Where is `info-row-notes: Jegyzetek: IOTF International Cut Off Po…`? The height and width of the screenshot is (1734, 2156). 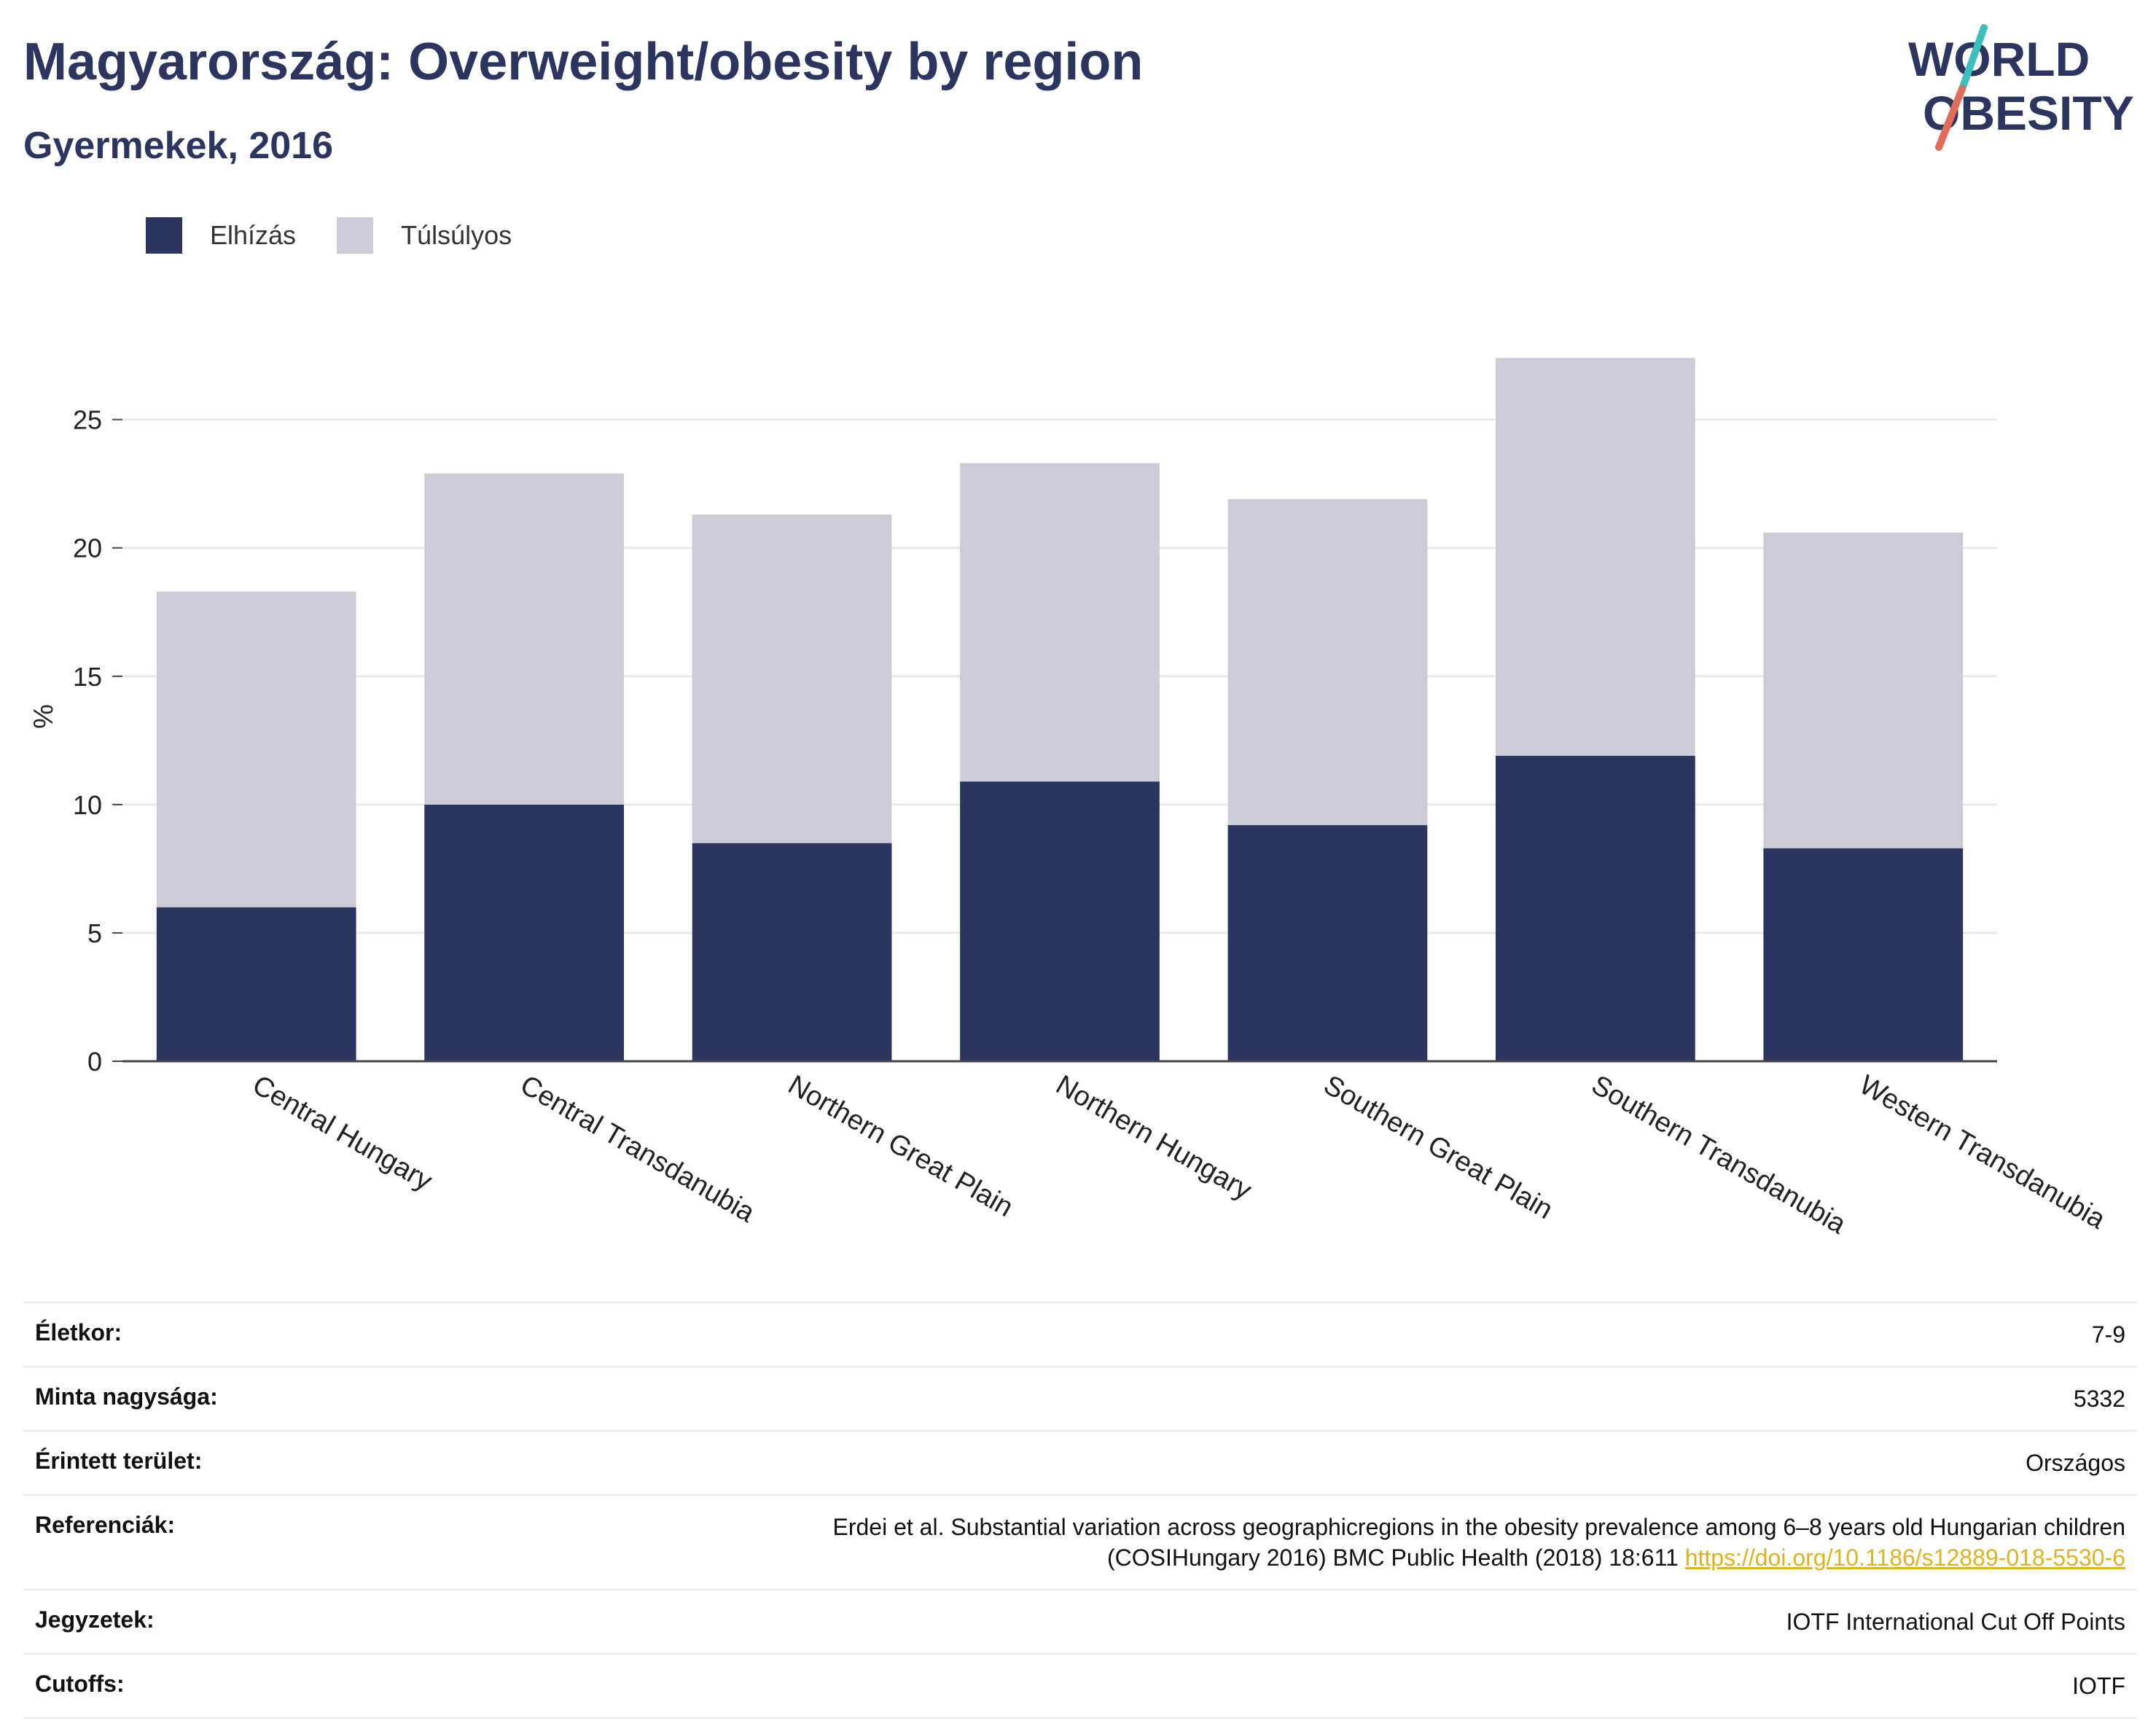 info-row-notes: Jegyzetek: IOTF International Cut Off Po… is located at coordinates (1080, 1622).